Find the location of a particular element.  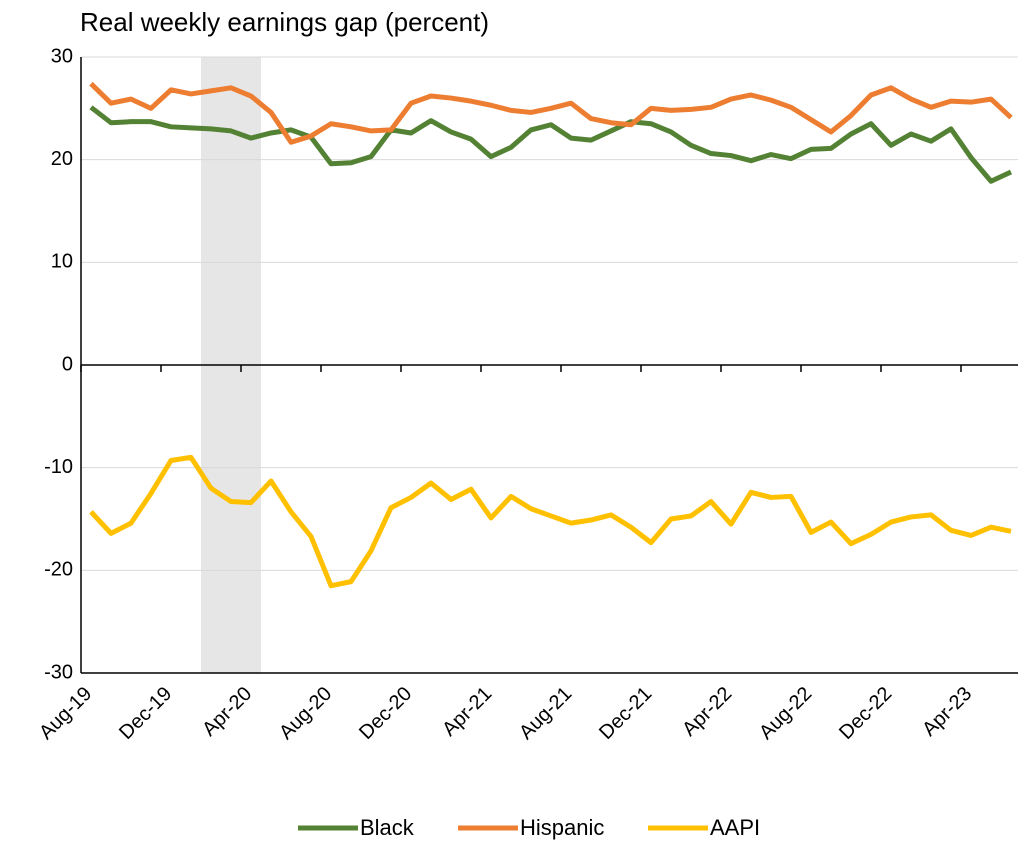

x-tick-label: Dec-22 is located at coordinates (865, 713).